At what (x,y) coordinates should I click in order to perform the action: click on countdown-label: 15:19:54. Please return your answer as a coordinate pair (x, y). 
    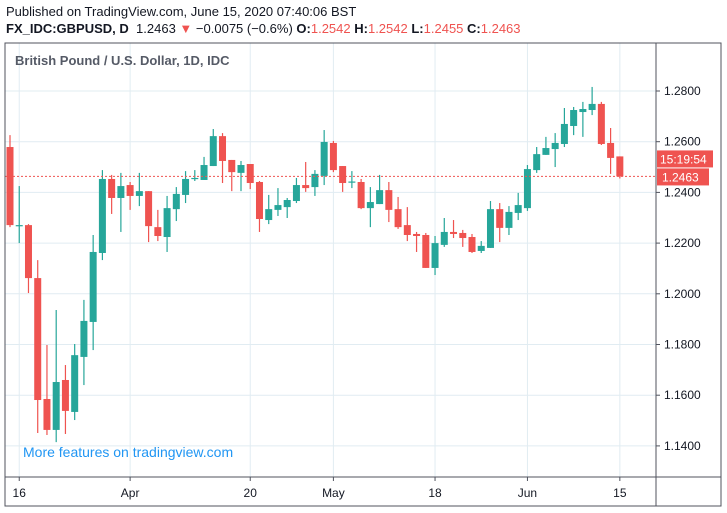
    Looking at the image, I should click on (683, 159).